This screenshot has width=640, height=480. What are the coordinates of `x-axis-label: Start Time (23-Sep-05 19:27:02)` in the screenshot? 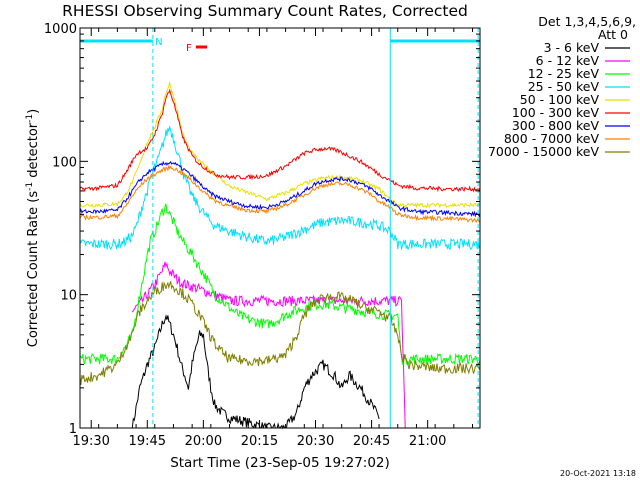 It's located at (280, 463).